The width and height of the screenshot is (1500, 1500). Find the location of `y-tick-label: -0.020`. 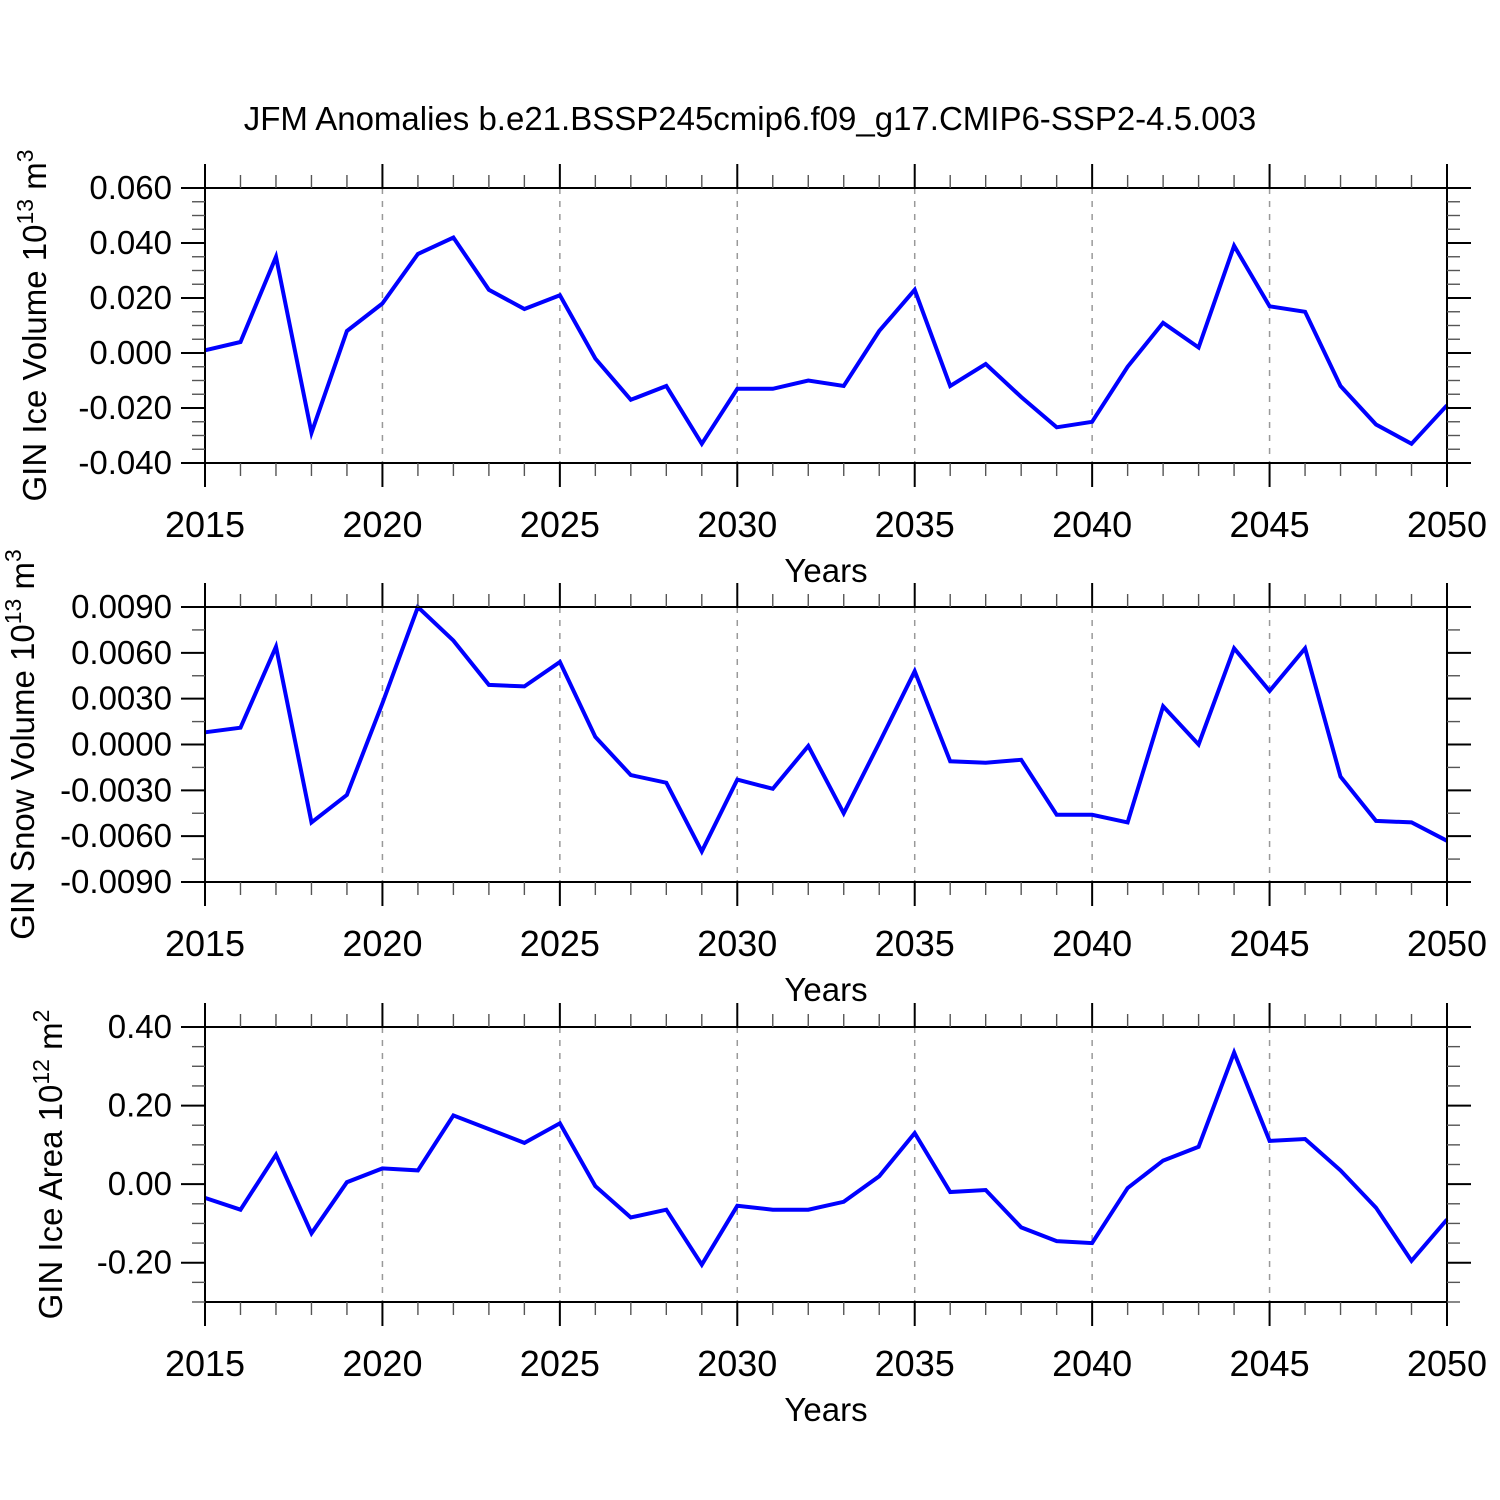

y-tick-label: -0.020 is located at coordinates (125, 407).